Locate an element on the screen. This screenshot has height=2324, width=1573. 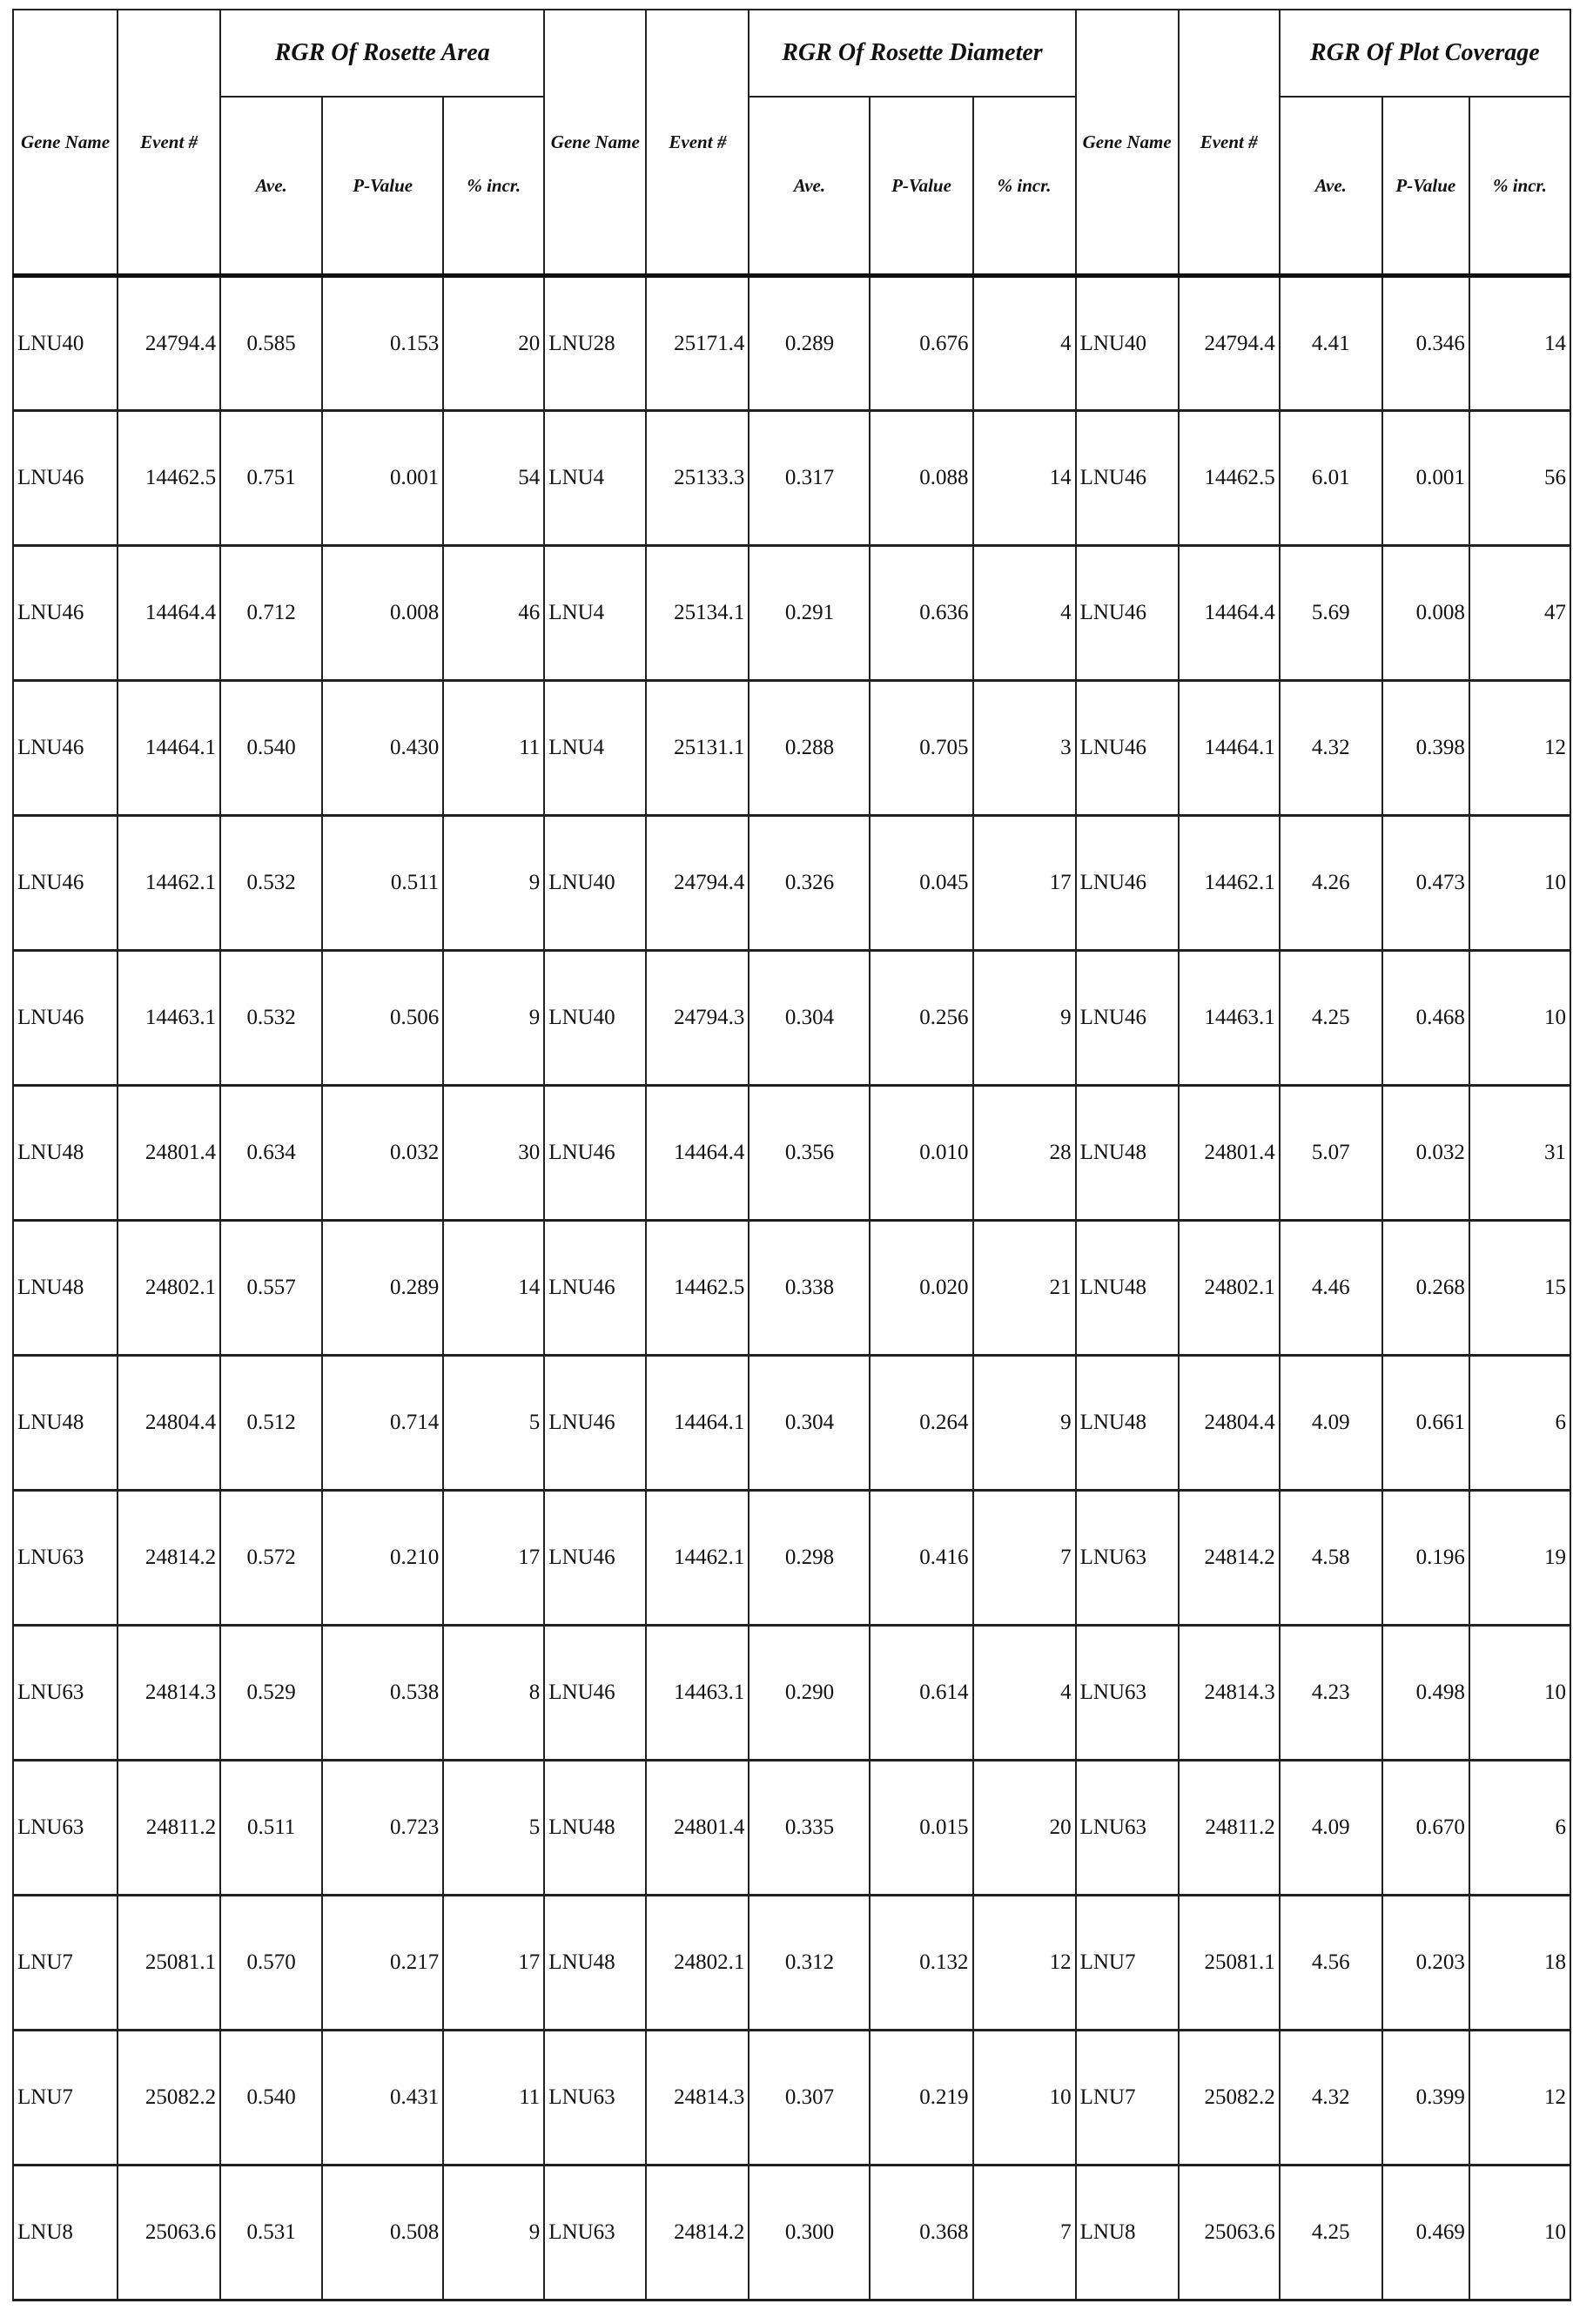
cell-ave: 4.32 is located at coordinates (1331, 748).